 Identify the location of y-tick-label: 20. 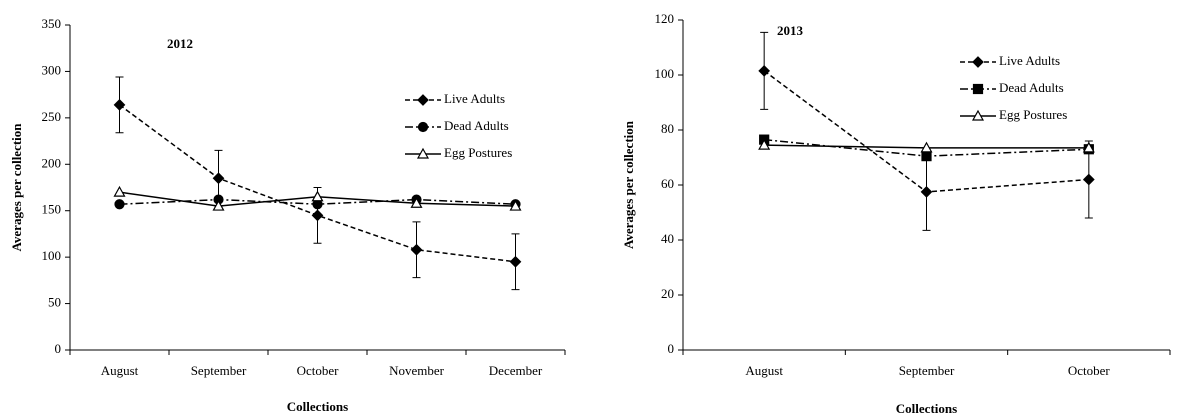
(667, 293).